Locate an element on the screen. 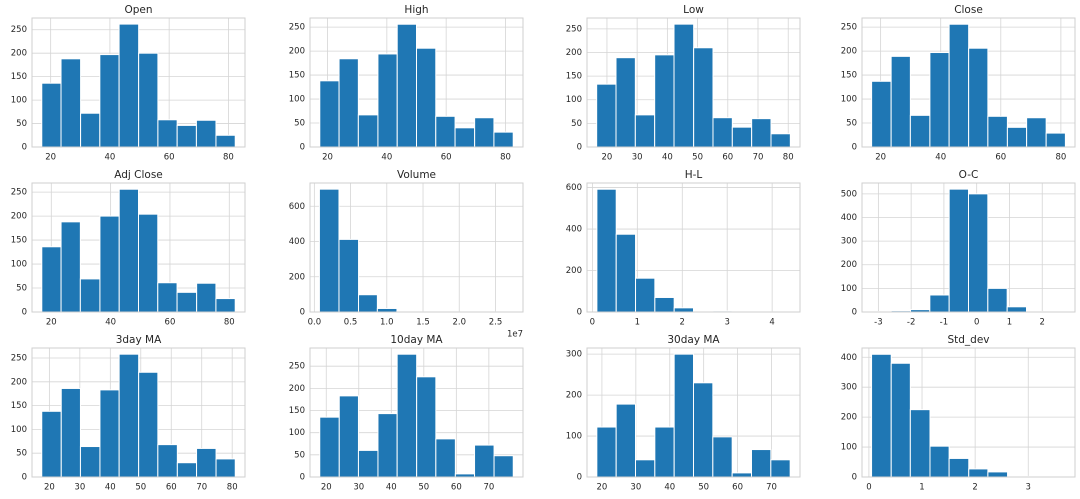 Image resolution: width=1080 pixels, height=499 pixels. chart-title: Open is located at coordinates (138, 10).